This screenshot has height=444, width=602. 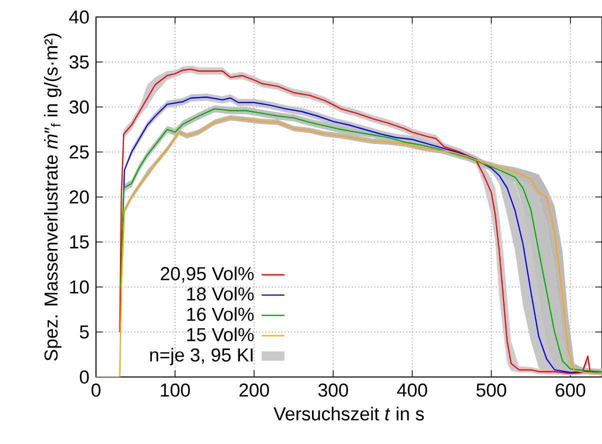 What do you see at coordinates (79, 242) in the screenshot?
I see `y-tick-label: 15` at bounding box center [79, 242].